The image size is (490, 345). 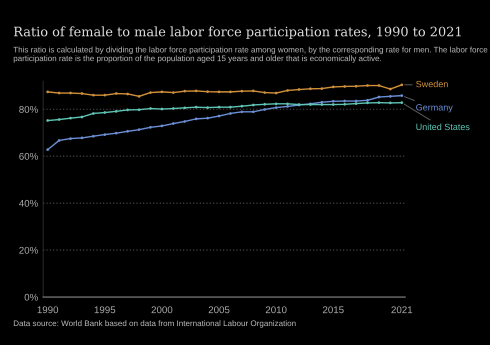 What do you see at coordinates (28, 156) in the screenshot?
I see `y-tick-label: 60%` at bounding box center [28, 156].